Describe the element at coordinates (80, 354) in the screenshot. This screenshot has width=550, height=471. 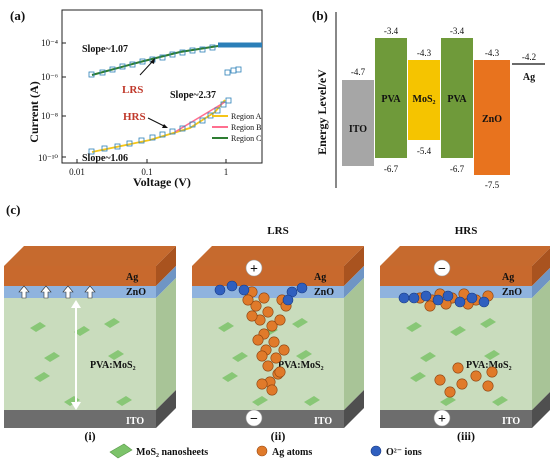
I see `pva-mos2-layer` at that location.